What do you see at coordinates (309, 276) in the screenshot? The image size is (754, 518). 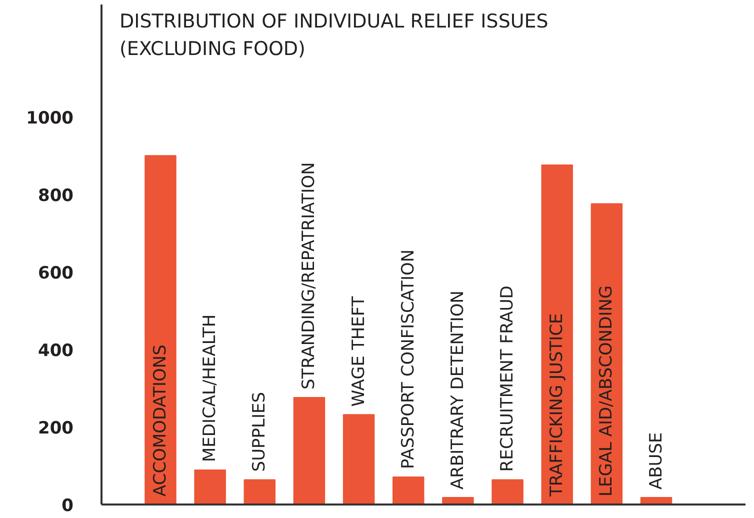 I see `x-tick-label: STRANDING/REPATRIATION` at bounding box center [309, 276].